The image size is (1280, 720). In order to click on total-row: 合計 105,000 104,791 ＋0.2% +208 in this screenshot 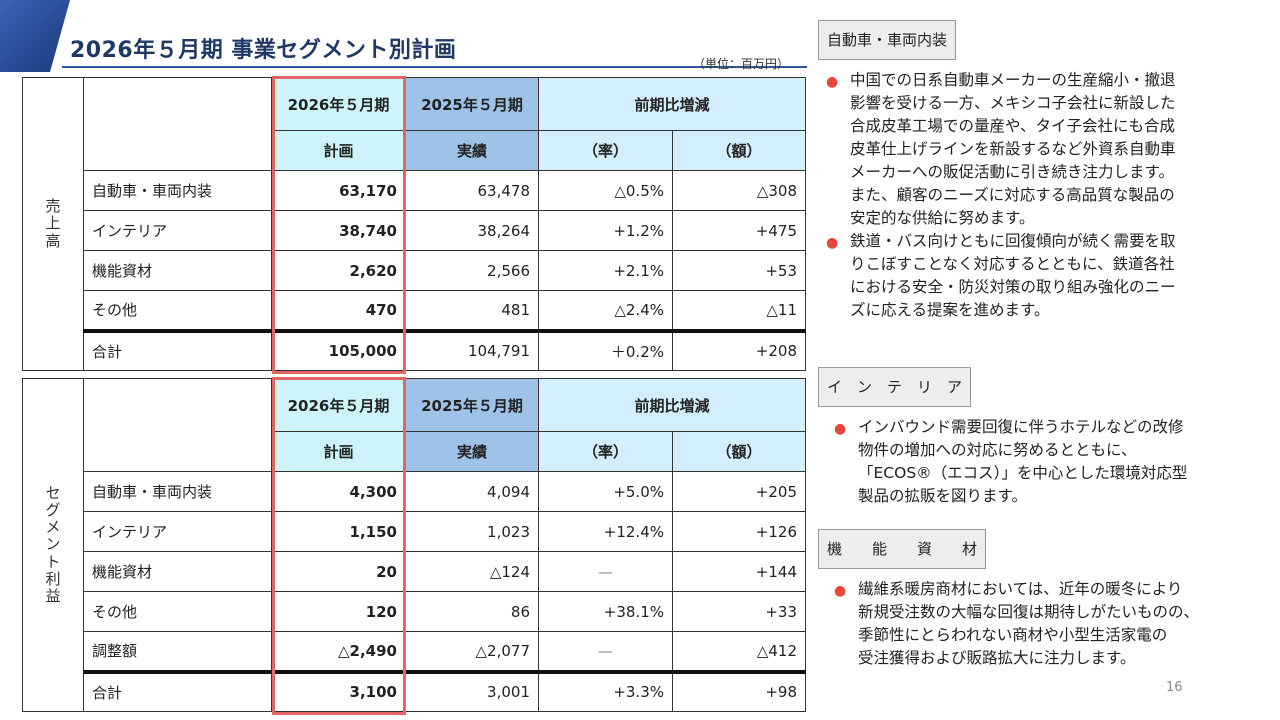, I will do `click(414, 349)`.